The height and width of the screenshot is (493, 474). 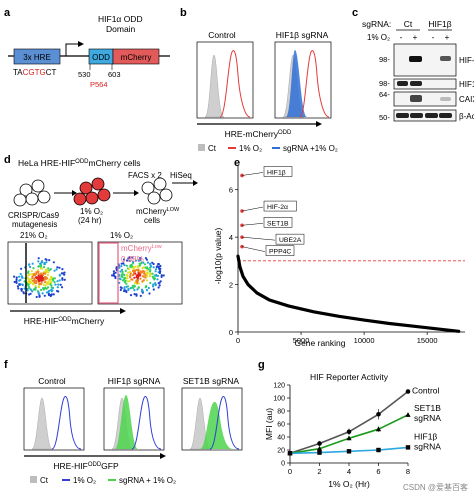 What do you see at coordinates (277, 207) in the screenshot?
I see `e-gene-label: HIF-2α` at bounding box center [277, 207].